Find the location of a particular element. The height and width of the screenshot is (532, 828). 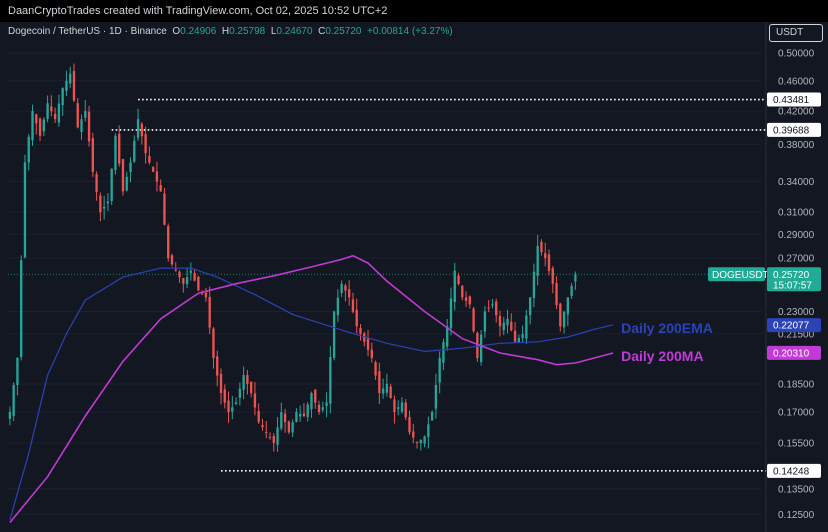

change-value: +0.00814 (+3.27%) is located at coordinates (410, 31).